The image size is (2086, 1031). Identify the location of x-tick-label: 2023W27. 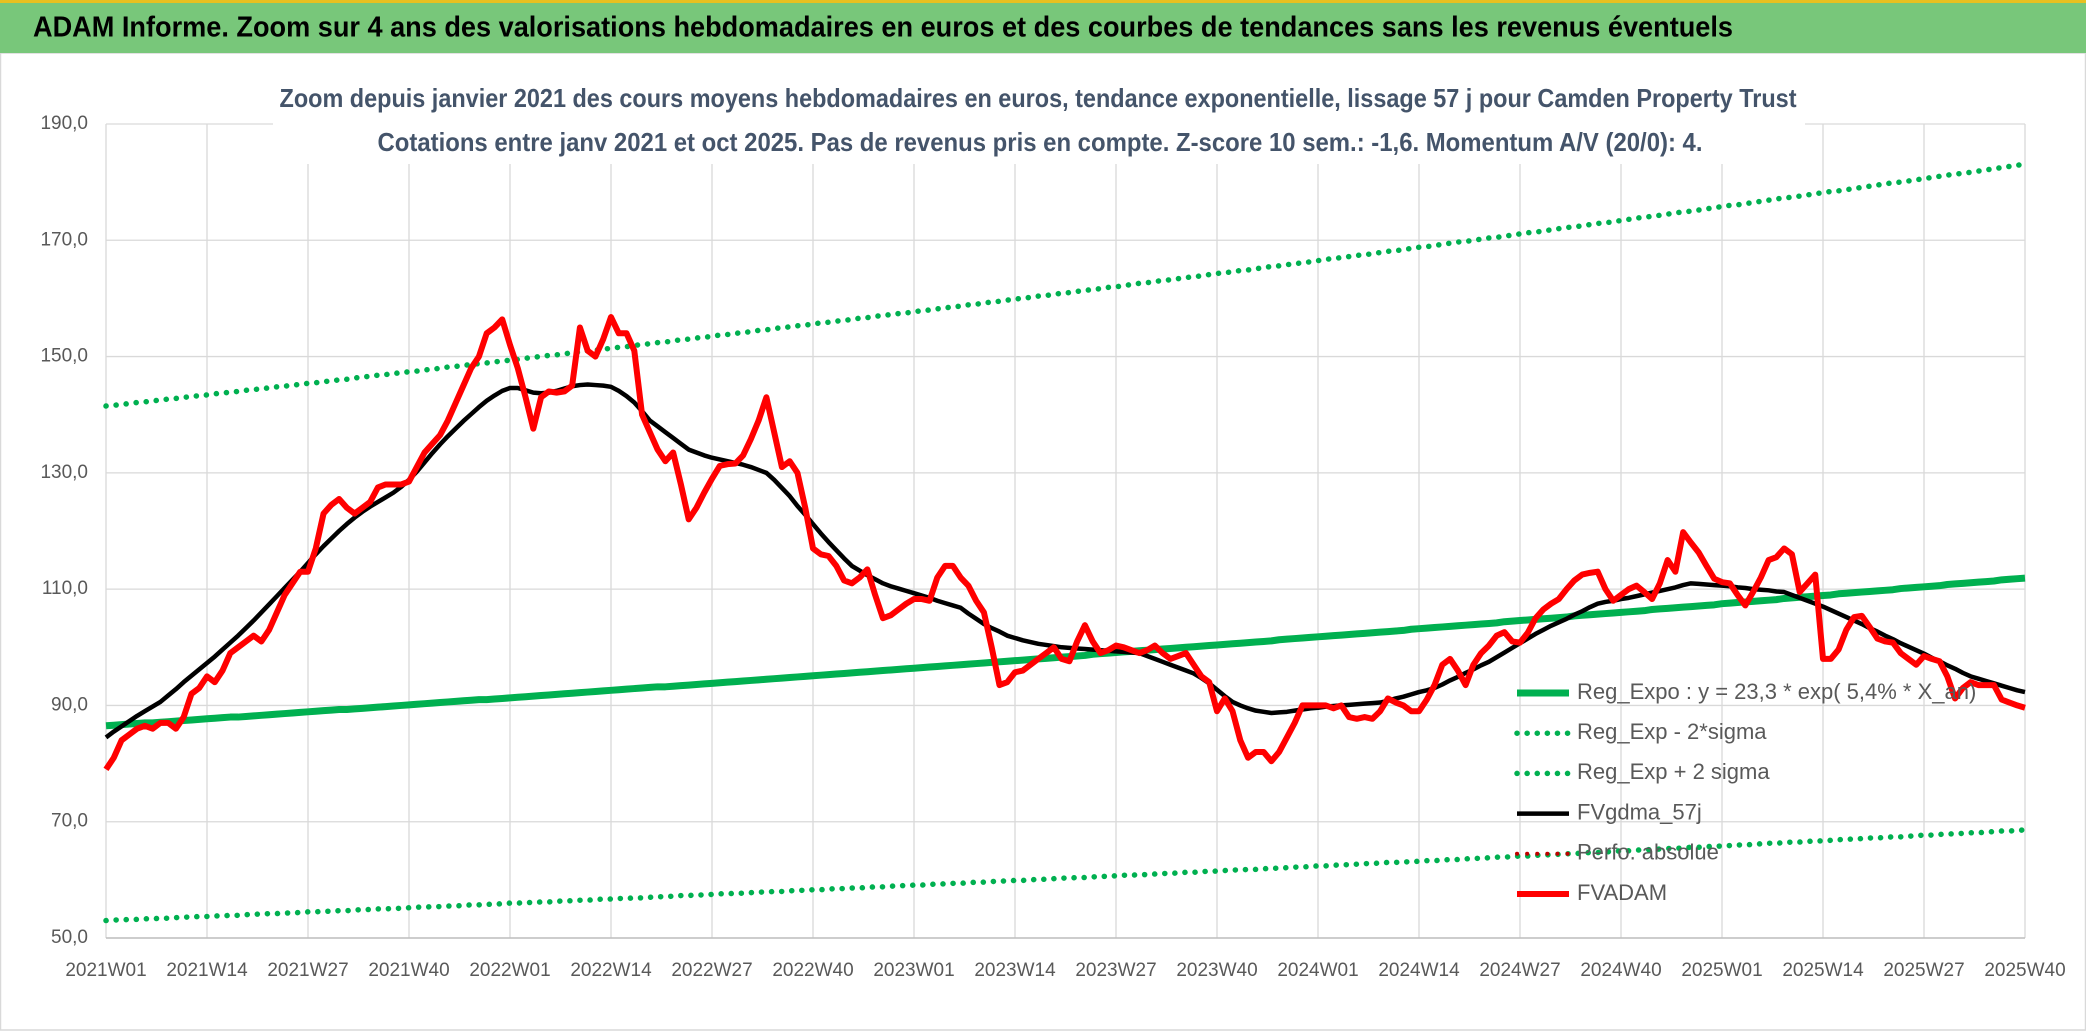
(1115, 970).